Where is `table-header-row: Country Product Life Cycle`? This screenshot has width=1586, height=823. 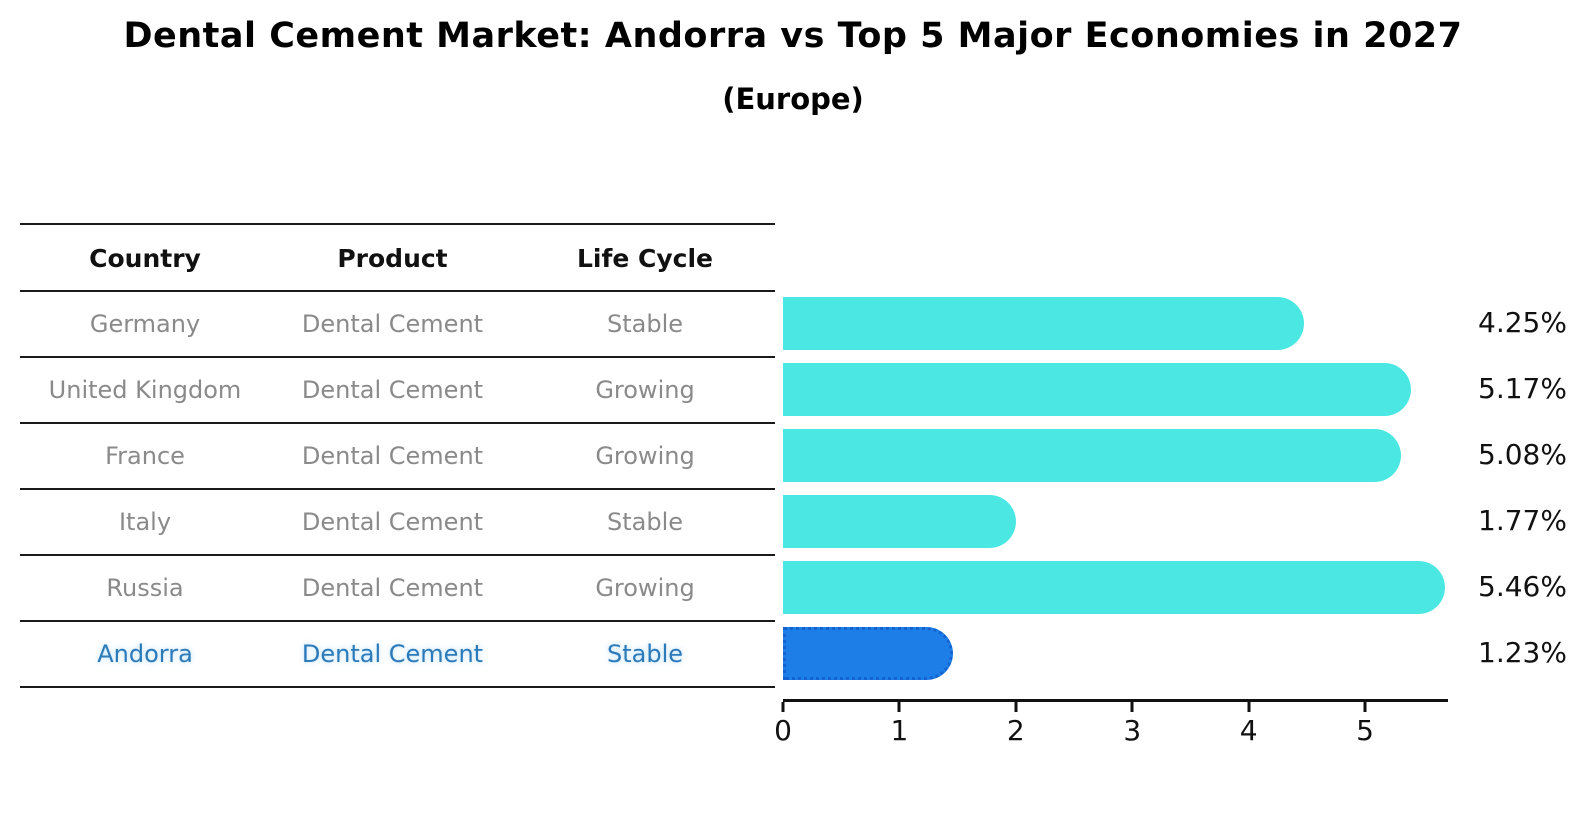
table-header-row: Country Product Life Cycle is located at coordinates (397, 258).